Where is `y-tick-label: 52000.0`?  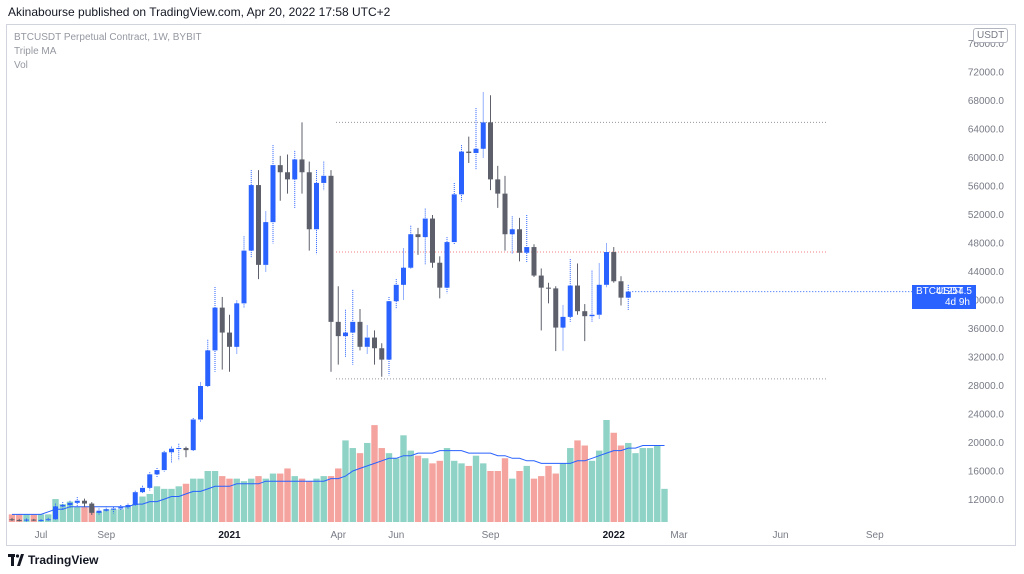
y-tick-label: 52000.0 is located at coordinates (986, 215).